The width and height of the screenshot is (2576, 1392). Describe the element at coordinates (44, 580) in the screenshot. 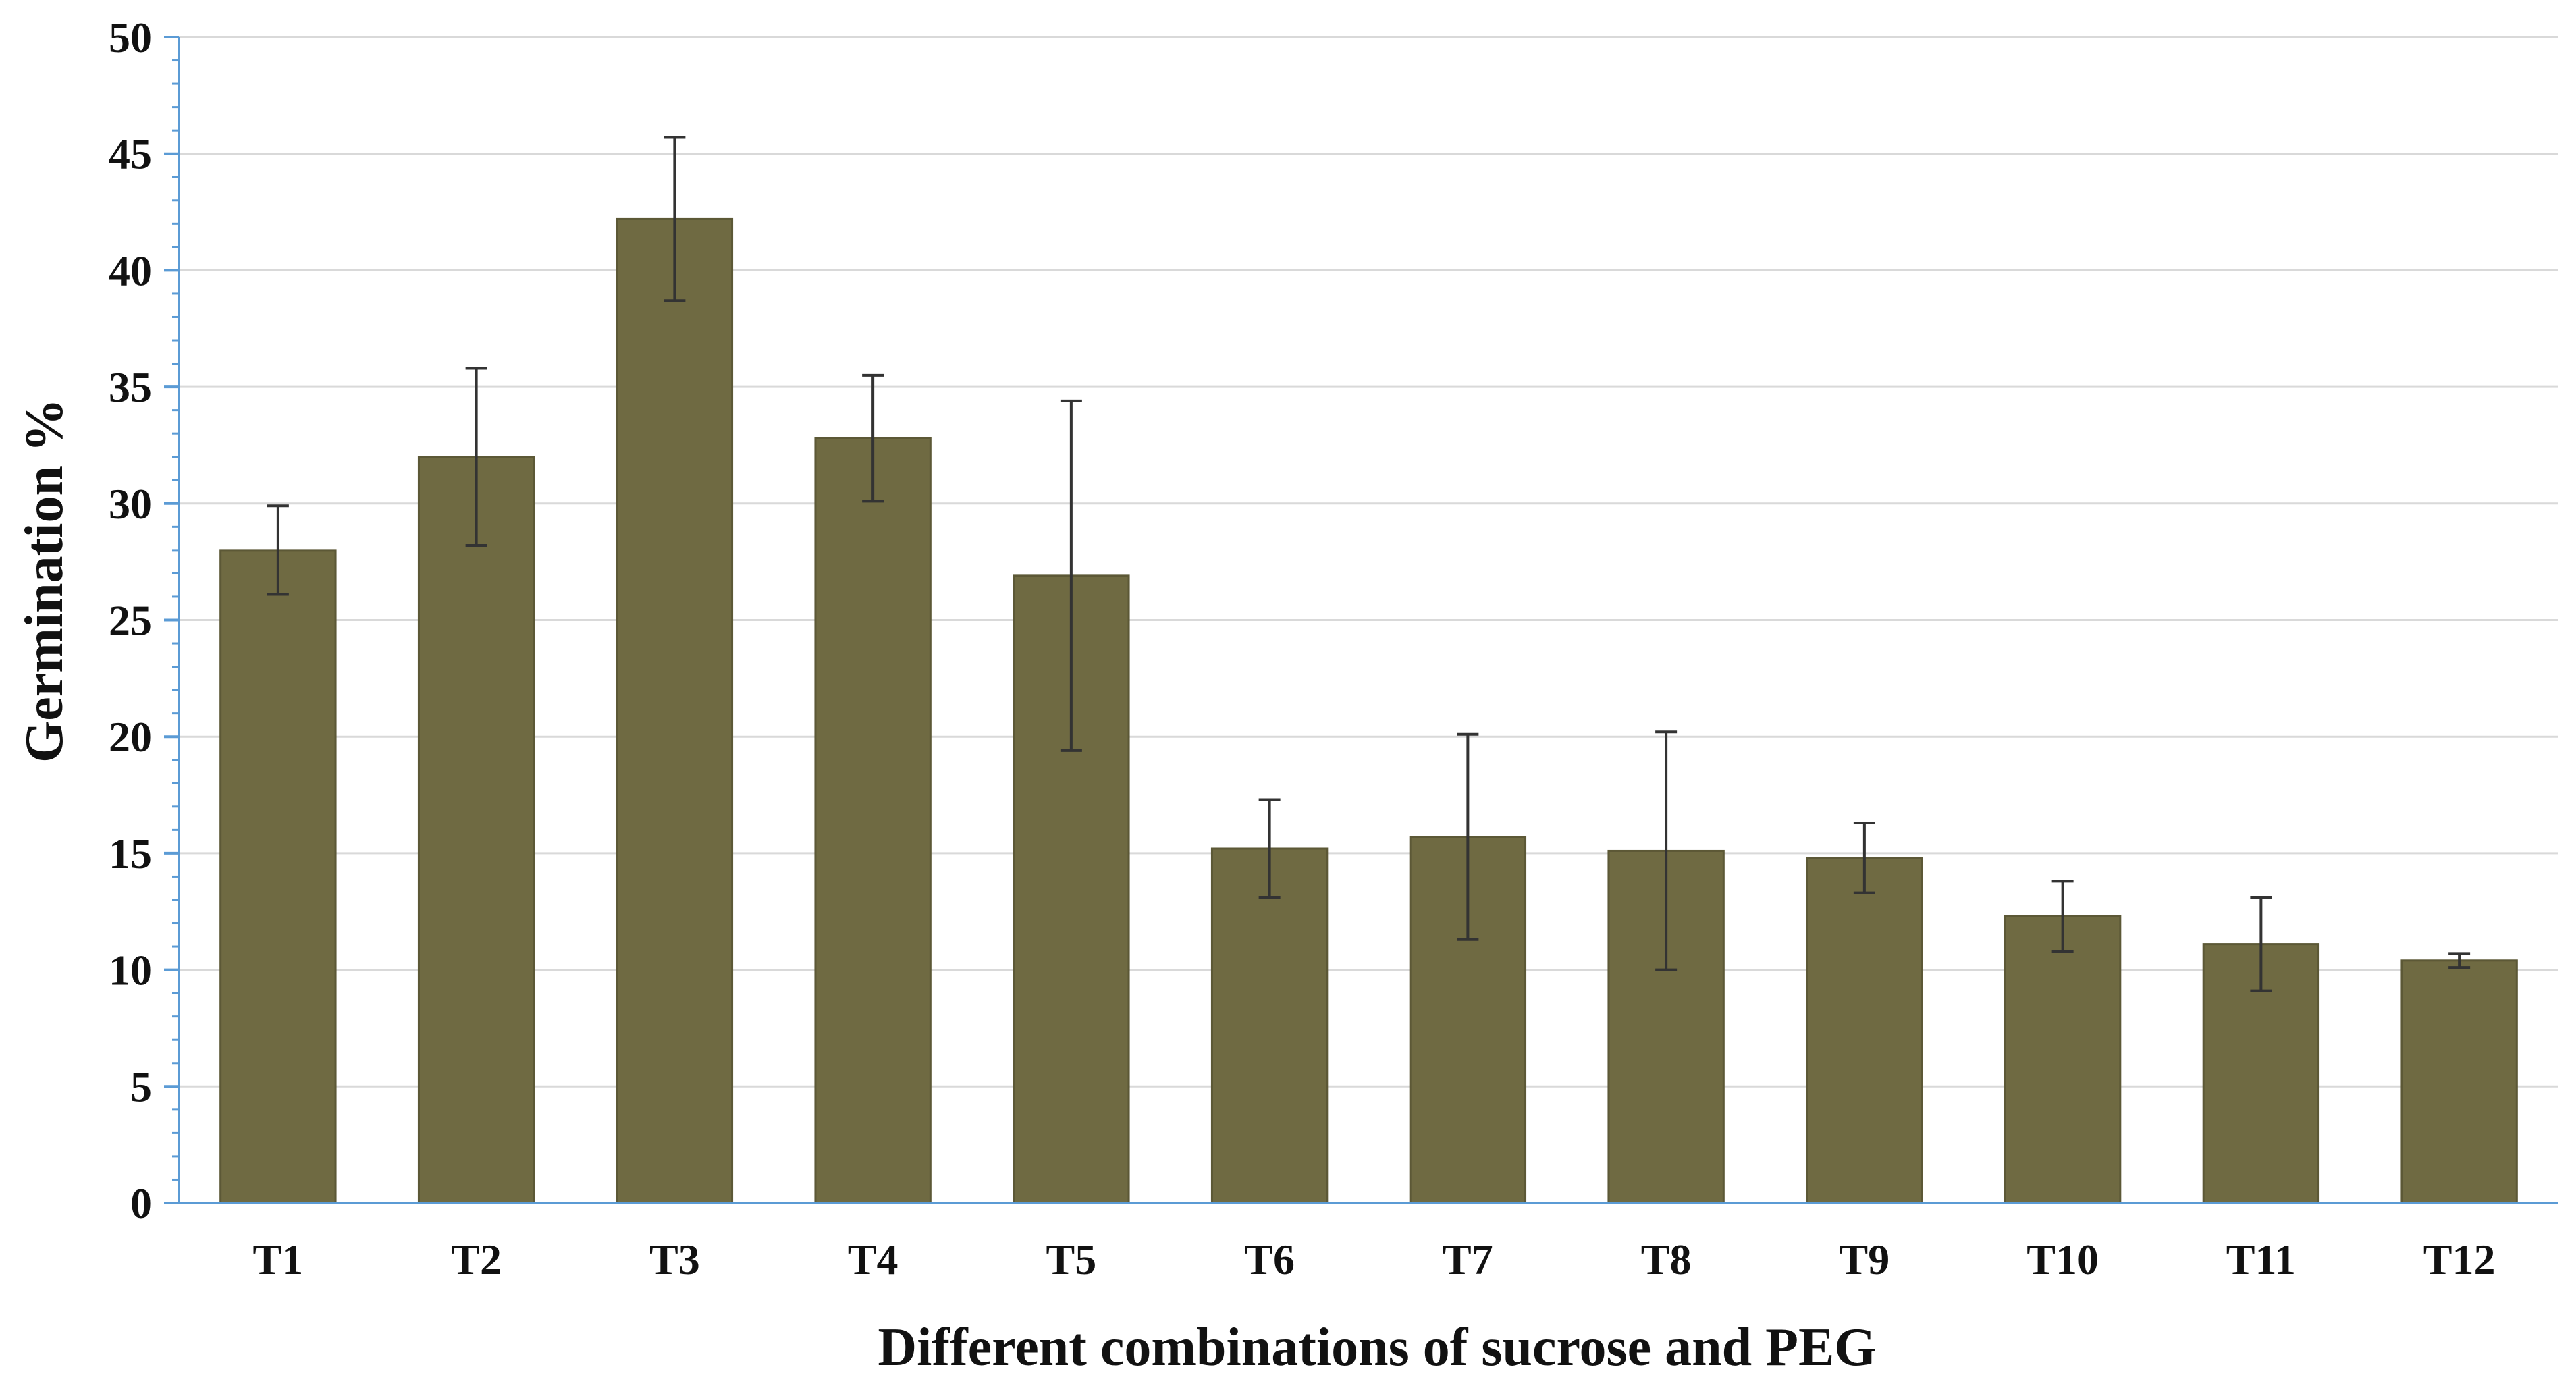

I see `y-axis-title: Germination %` at that location.